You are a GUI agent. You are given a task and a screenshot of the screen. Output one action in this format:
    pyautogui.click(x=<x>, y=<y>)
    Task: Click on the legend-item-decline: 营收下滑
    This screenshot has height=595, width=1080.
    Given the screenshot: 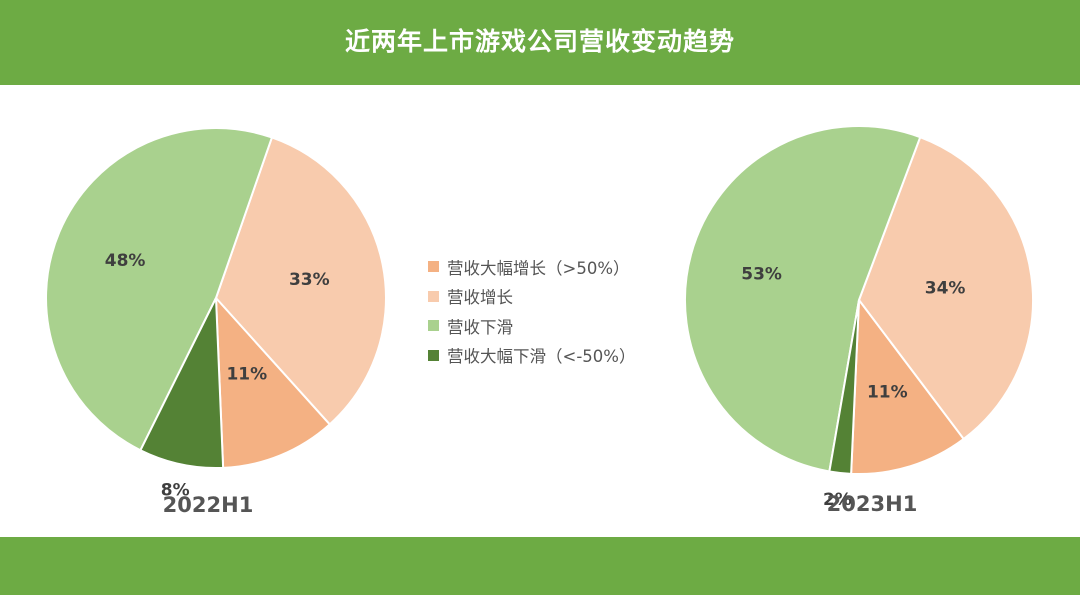 What is the action you would take?
    pyautogui.click(x=531, y=326)
    